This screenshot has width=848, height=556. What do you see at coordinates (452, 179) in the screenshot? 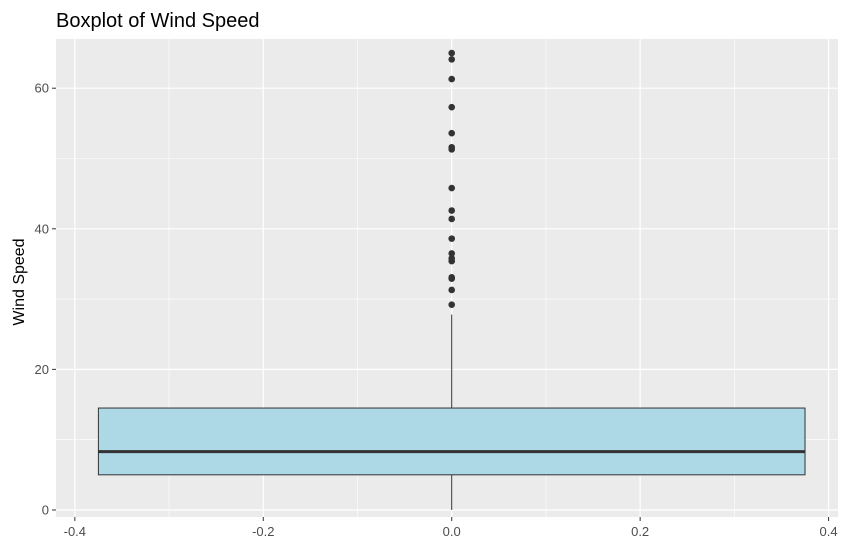
I see `outlier-points` at bounding box center [452, 179].